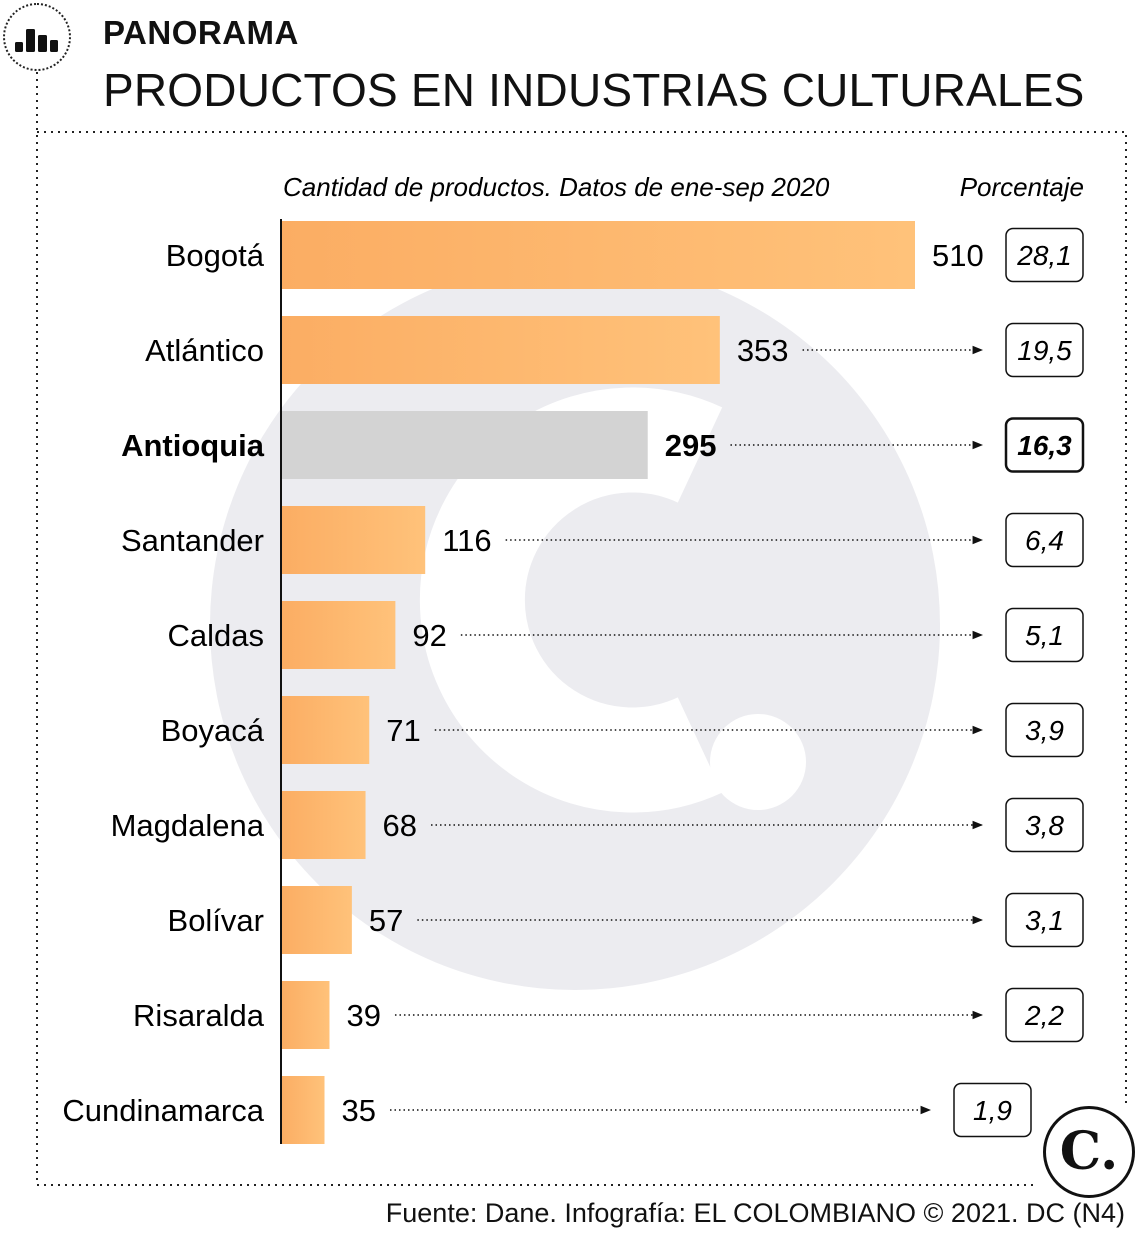 The image size is (1141, 1234). What do you see at coordinates (363, 1015) in the screenshot?
I see `value-label-8: 39` at bounding box center [363, 1015].